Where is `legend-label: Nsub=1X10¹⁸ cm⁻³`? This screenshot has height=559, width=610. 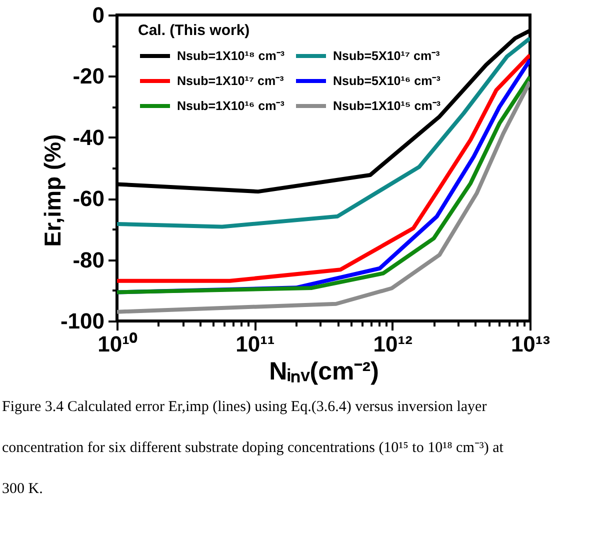 legend-label: Nsub=1X10¹⁸ cm⁻³ is located at coordinates (231, 56).